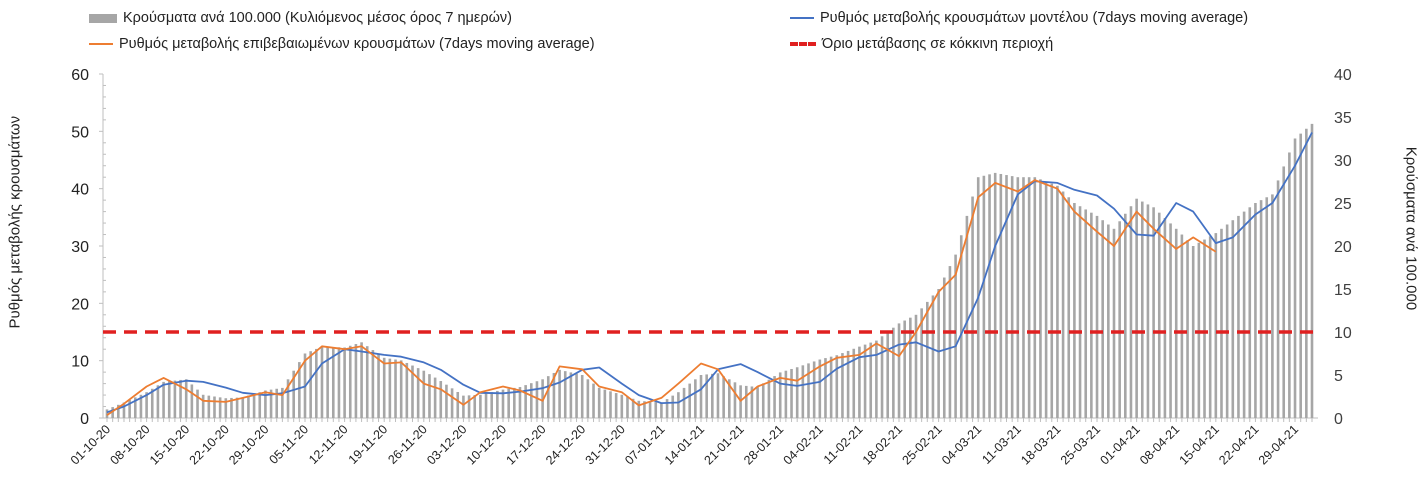 Image resolution: width=1423 pixels, height=496 pixels. What do you see at coordinates (803, 444) in the screenshot?
I see `x-tick-label: 04-02-21` at bounding box center [803, 444].